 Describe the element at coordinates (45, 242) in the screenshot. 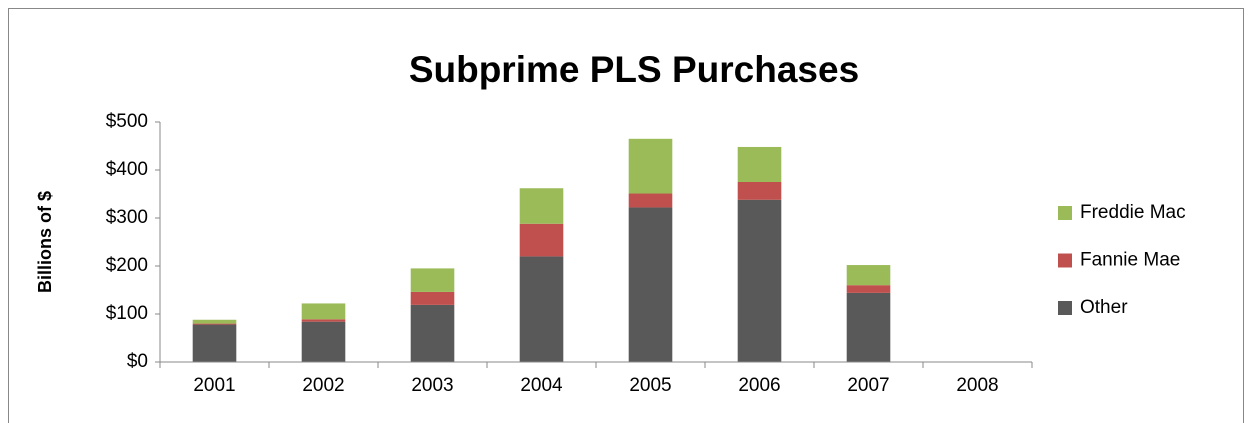

I see `y-axis-label: Billions of $` at that location.